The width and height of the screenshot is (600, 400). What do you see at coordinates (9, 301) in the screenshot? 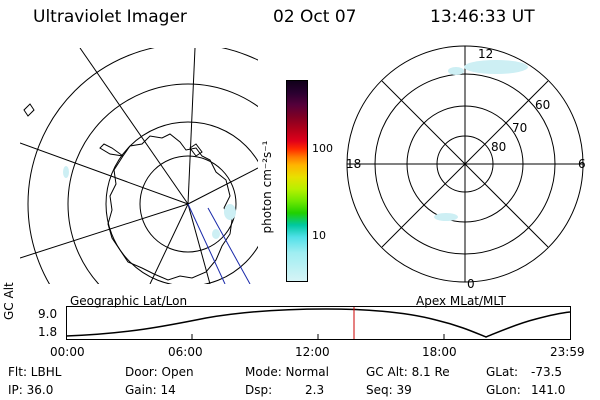
I see `altitude-ylabel: GC Alt` at bounding box center [9, 301].